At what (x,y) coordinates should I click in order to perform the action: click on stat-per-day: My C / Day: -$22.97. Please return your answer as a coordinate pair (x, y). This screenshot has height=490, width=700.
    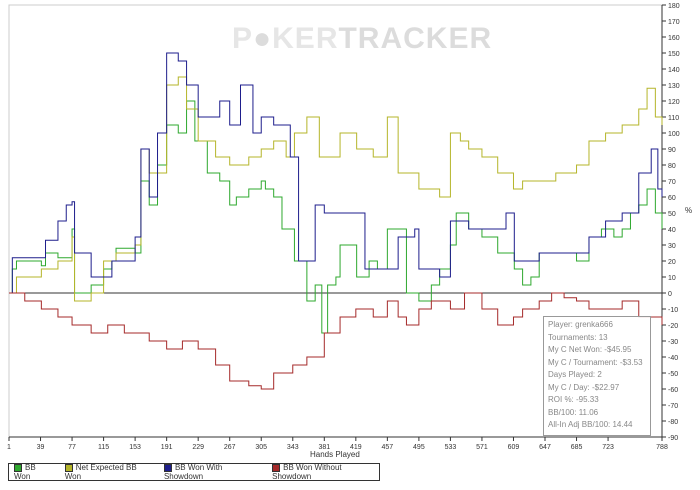
    Looking at the image, I should click on (584, 387).